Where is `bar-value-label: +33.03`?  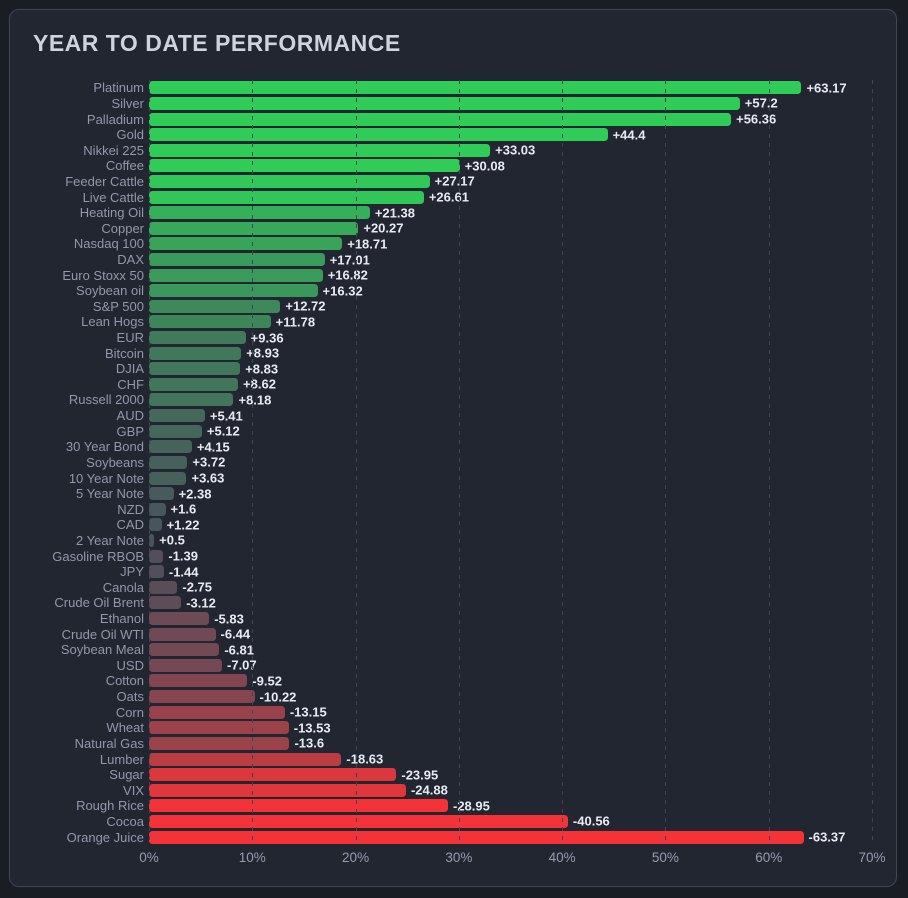
bar-value-label: +33.03 is located at coordinates (515, 150).